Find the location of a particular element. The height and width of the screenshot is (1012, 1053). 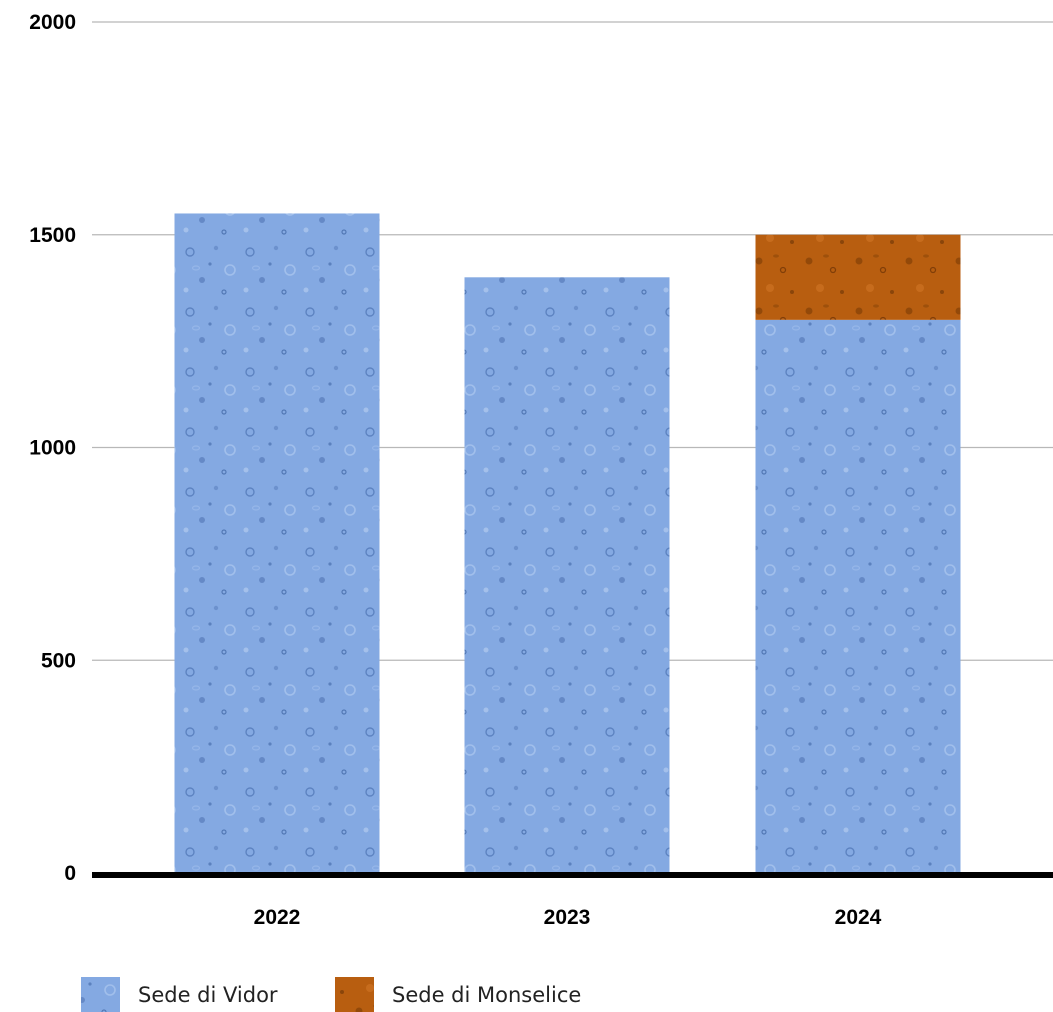

y-tick-labels: 0 500 1000 1500 2000 is located at coordinates (52, 448).